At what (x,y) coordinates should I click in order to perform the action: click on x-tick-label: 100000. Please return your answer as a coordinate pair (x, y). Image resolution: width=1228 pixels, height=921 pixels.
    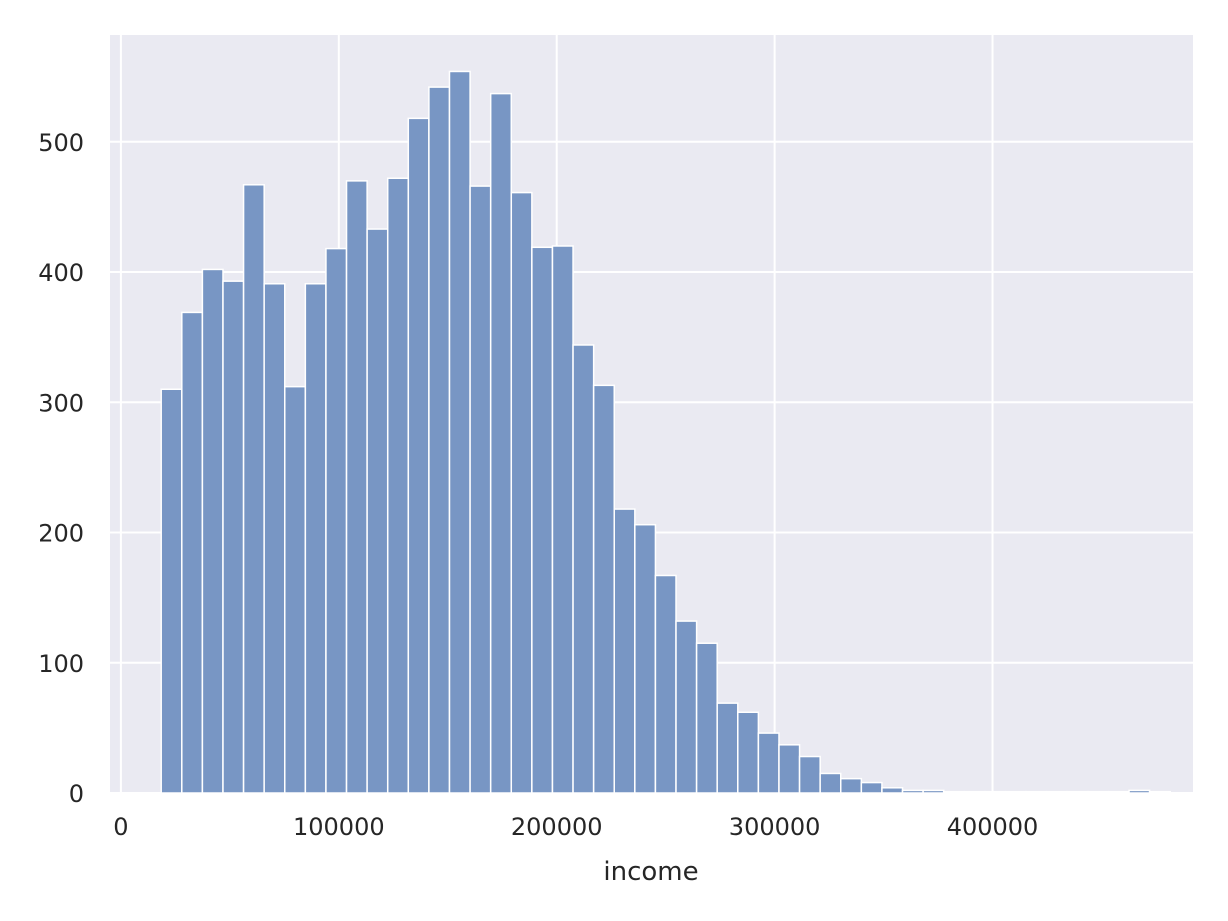
    Looking at the image, I should click on (339, 827).